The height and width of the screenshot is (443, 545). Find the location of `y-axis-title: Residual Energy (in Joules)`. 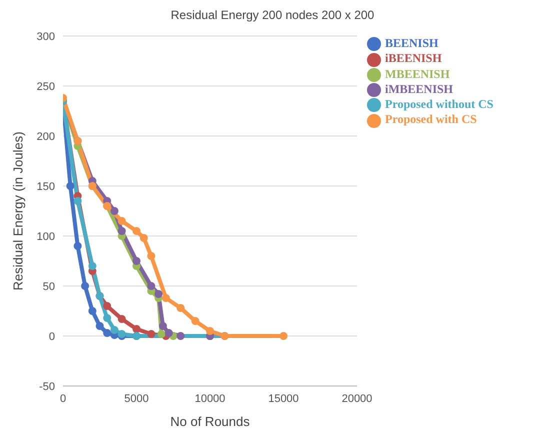

y-axis-title: Residual Energy (in Joules) is located at coordinates (18, 211).